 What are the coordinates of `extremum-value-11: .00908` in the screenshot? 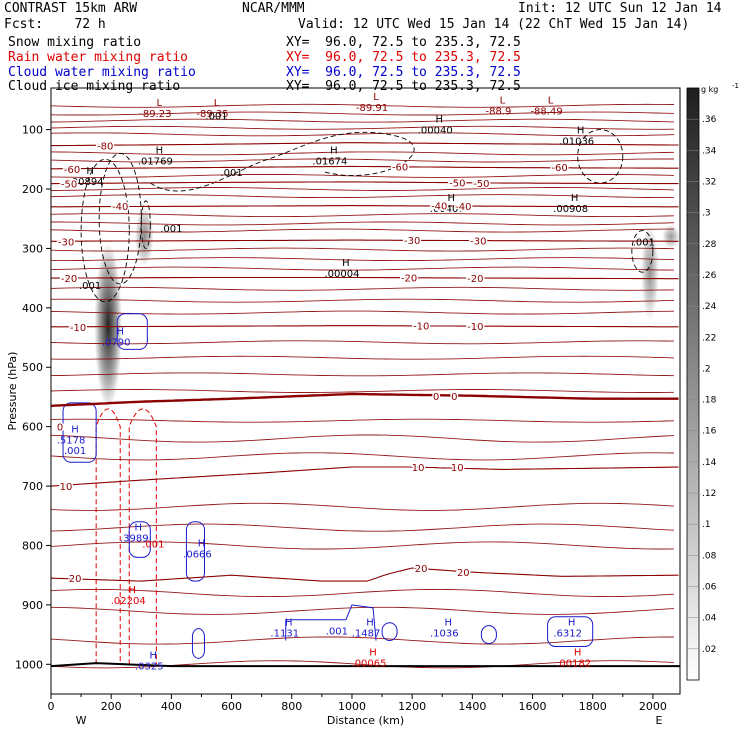 It's located at (570, 209).